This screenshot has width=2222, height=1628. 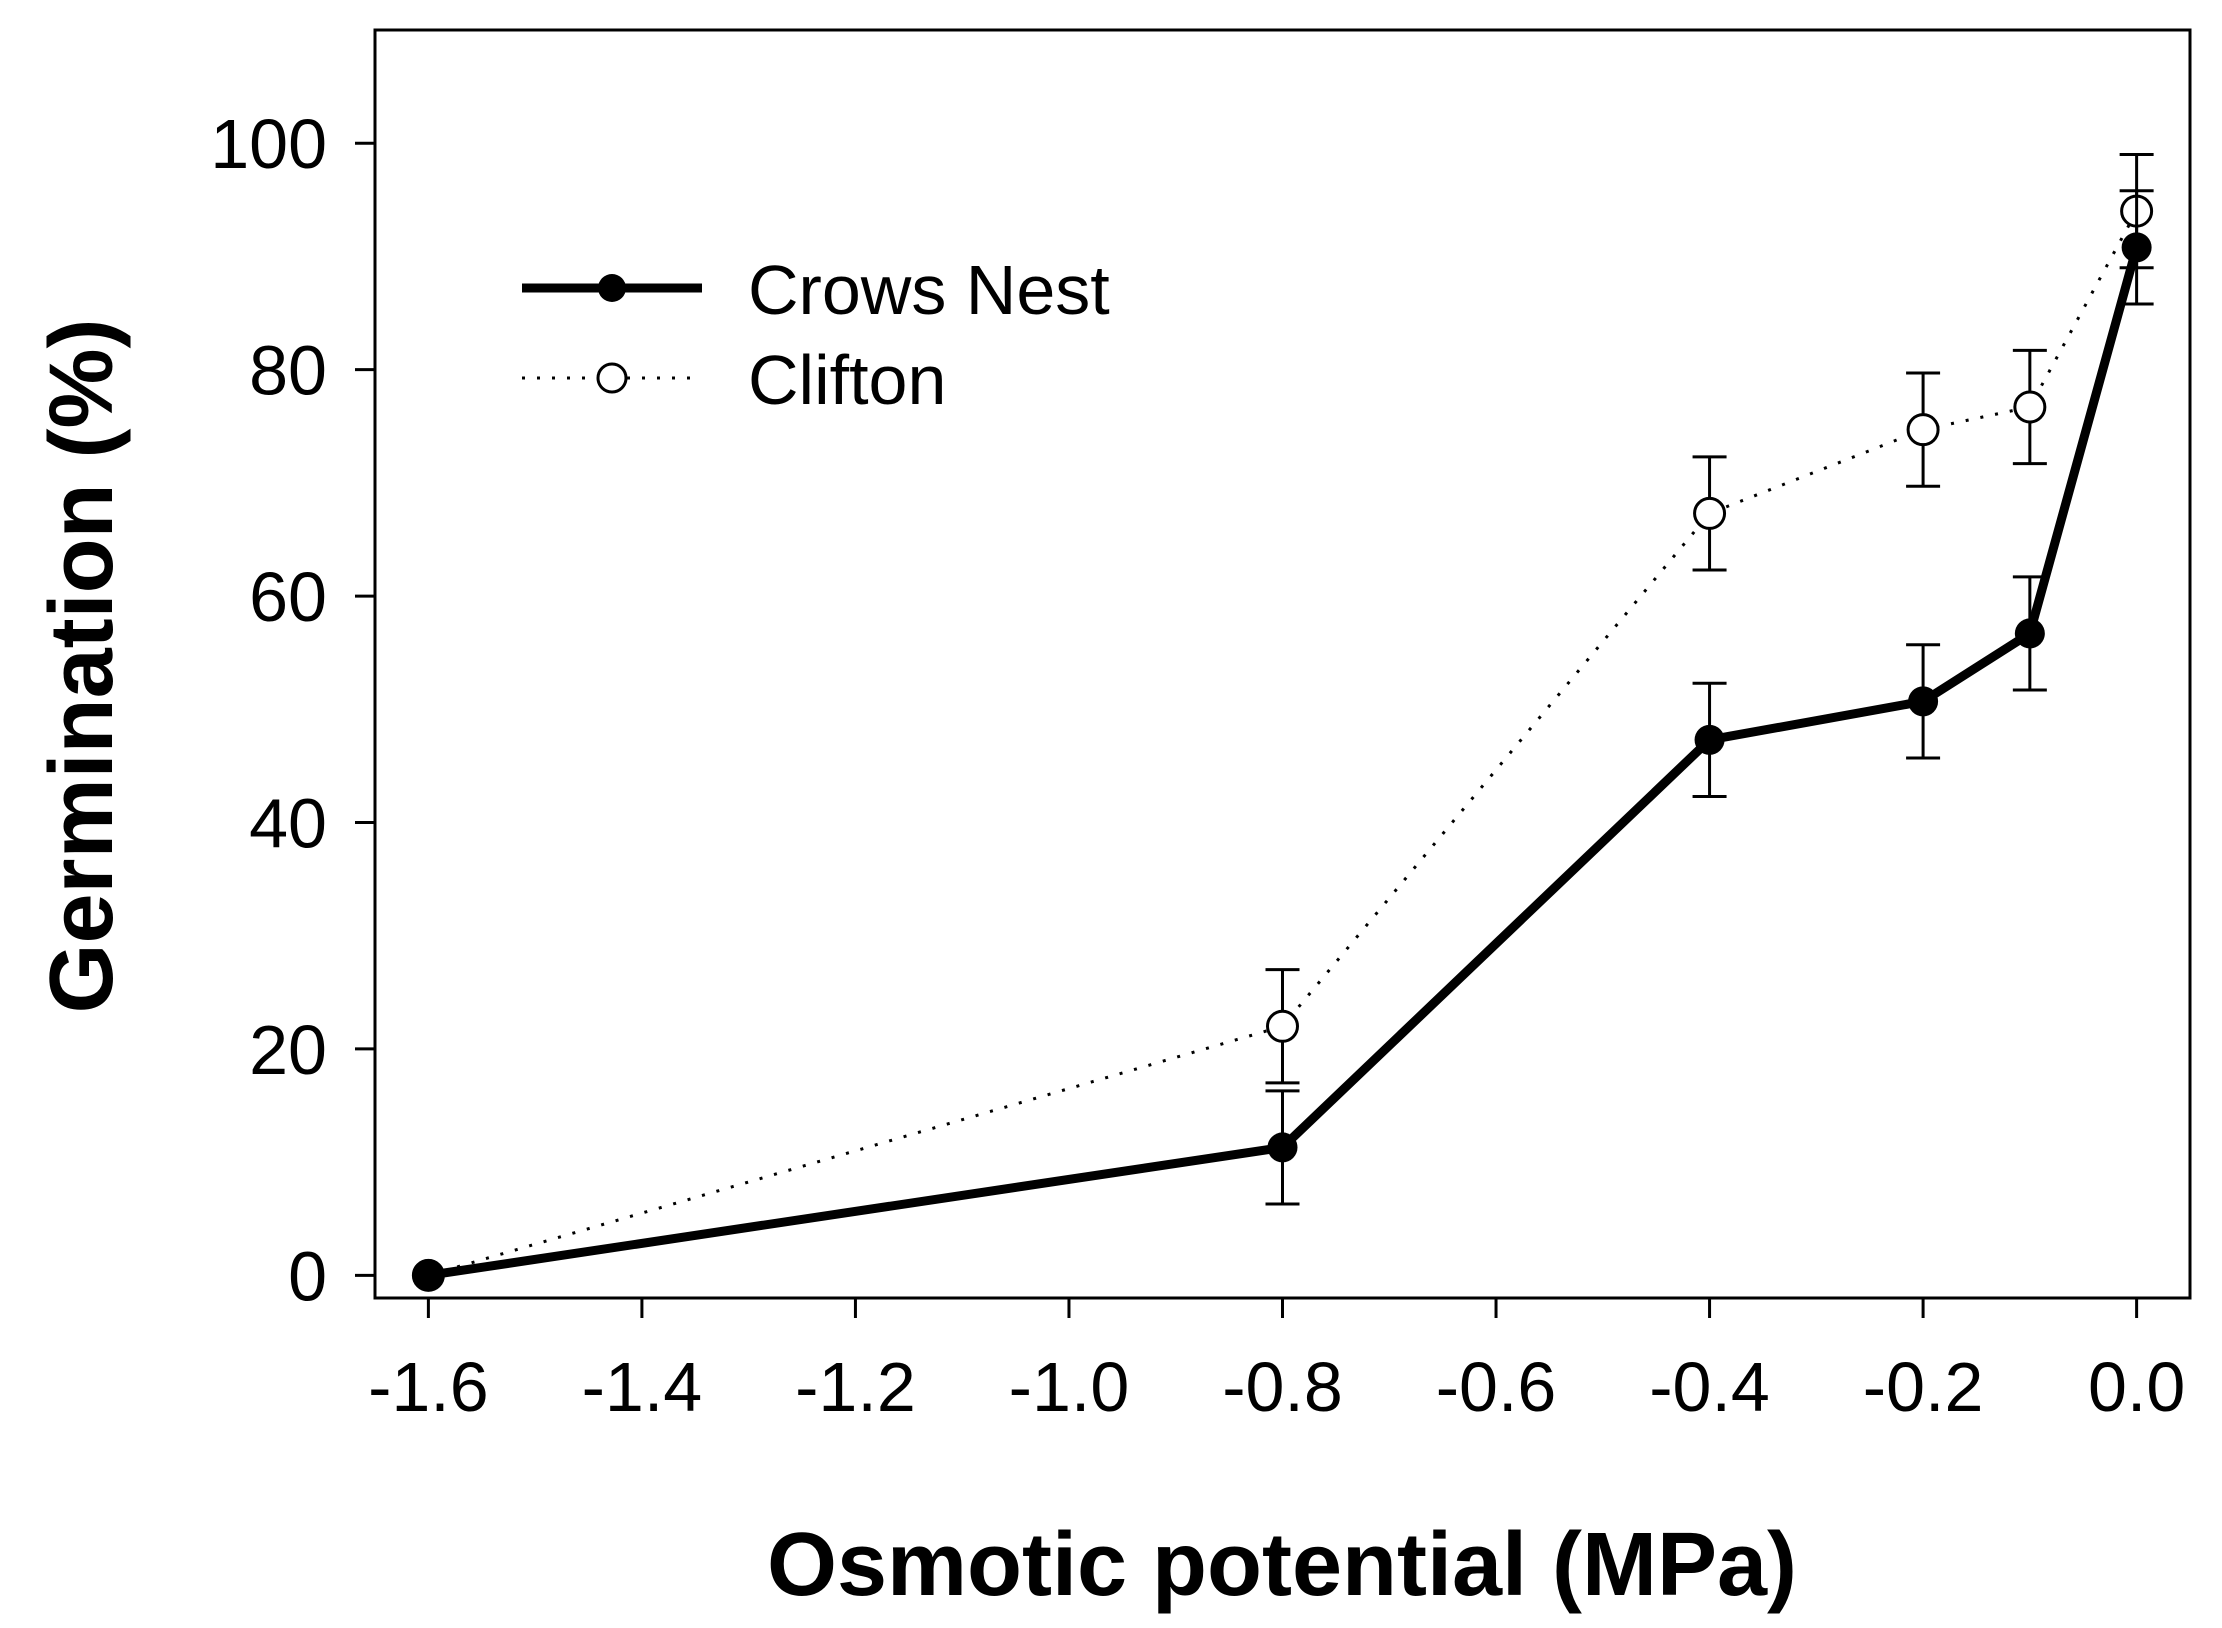 I want to click on y-tick-label: 0, so click(x=307, y=1276).